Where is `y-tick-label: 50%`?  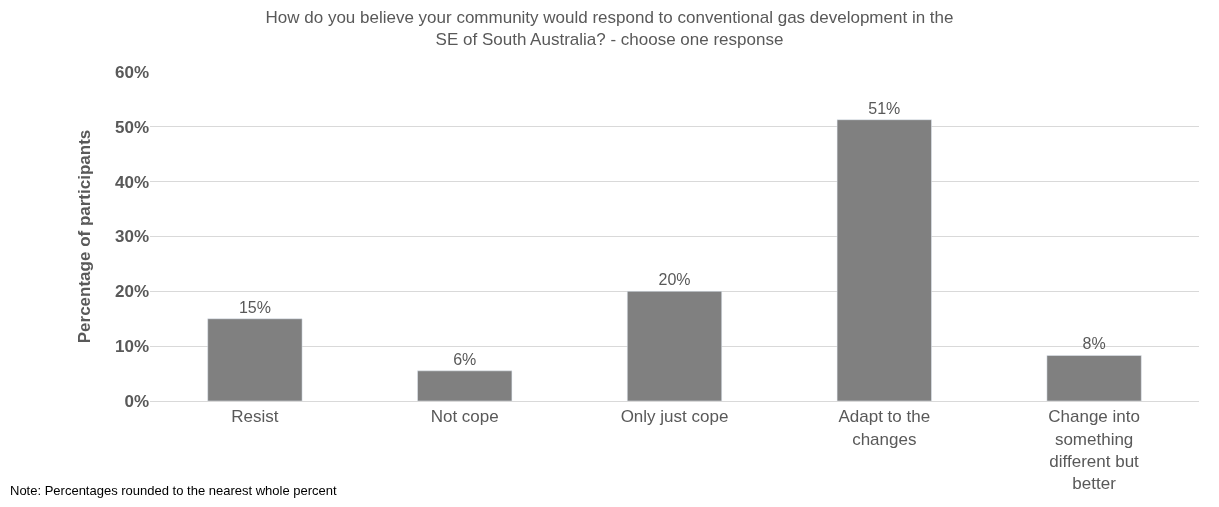 y-tick-label: 50% is located at coordinates (131, 127).